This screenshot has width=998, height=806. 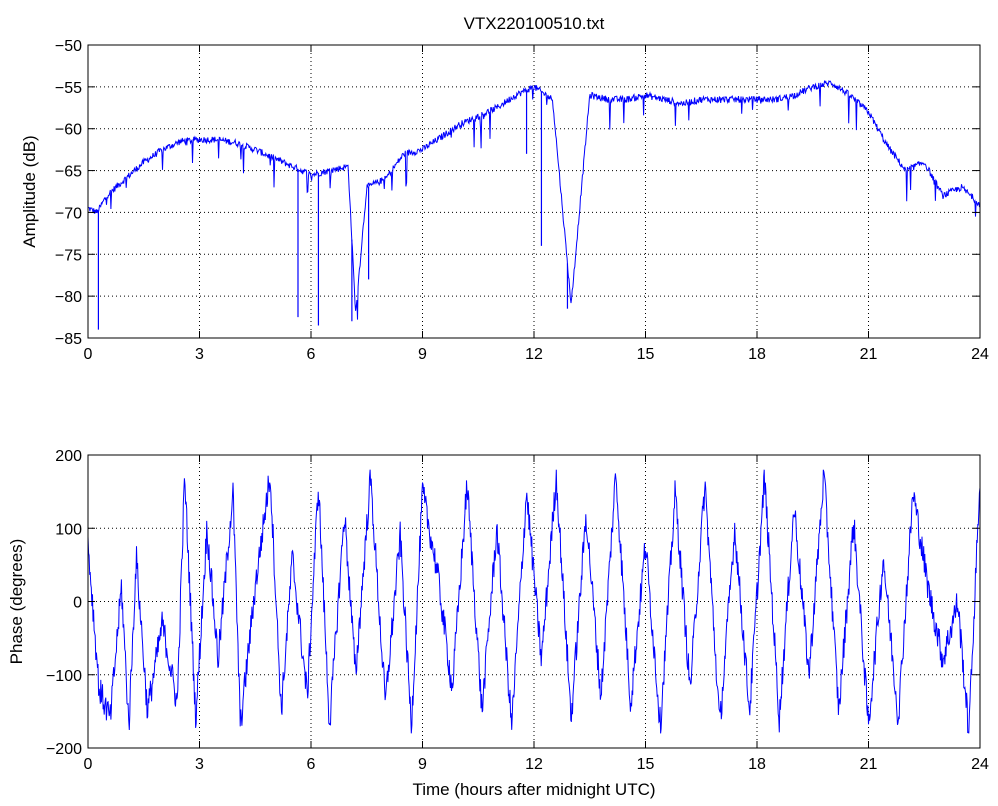 What do you see at coordinates (68, 88) in the screenshot?
I see `y-tick-label: −55` at bounding box center [68, 88].